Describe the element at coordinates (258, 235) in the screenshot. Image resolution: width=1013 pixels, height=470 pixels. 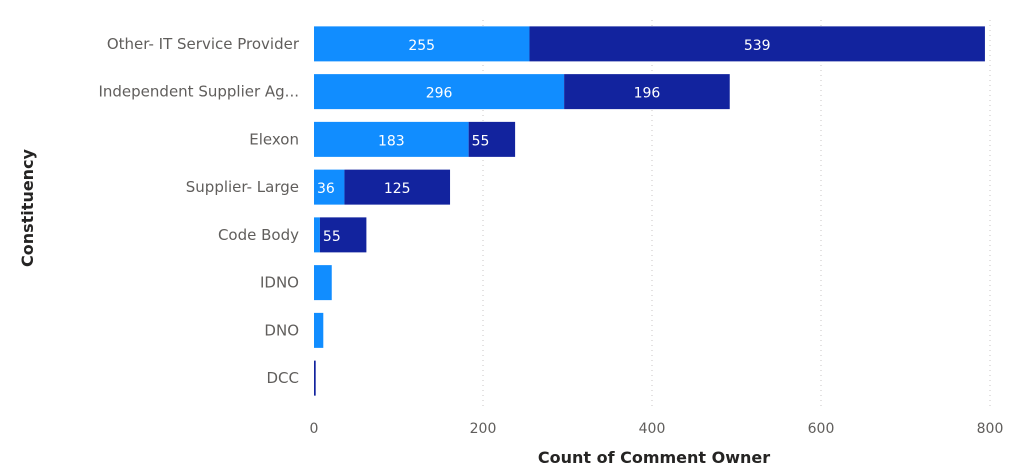
I see `category-label: Code Body` at that location.